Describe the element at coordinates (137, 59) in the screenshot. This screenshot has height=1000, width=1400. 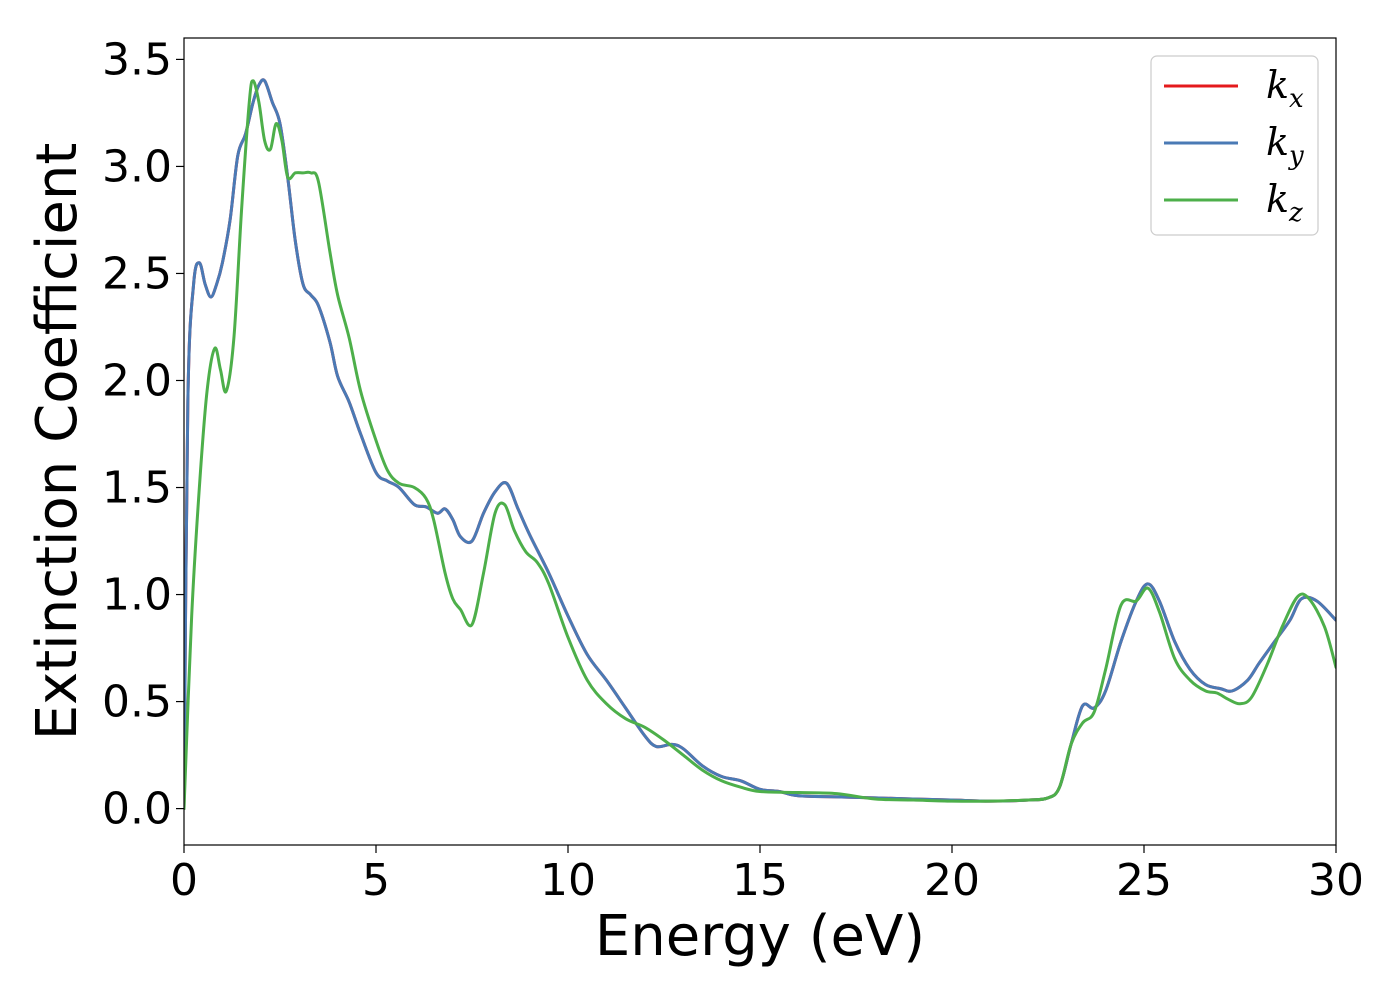
I see `y-tick-label: 3.5` at that location.